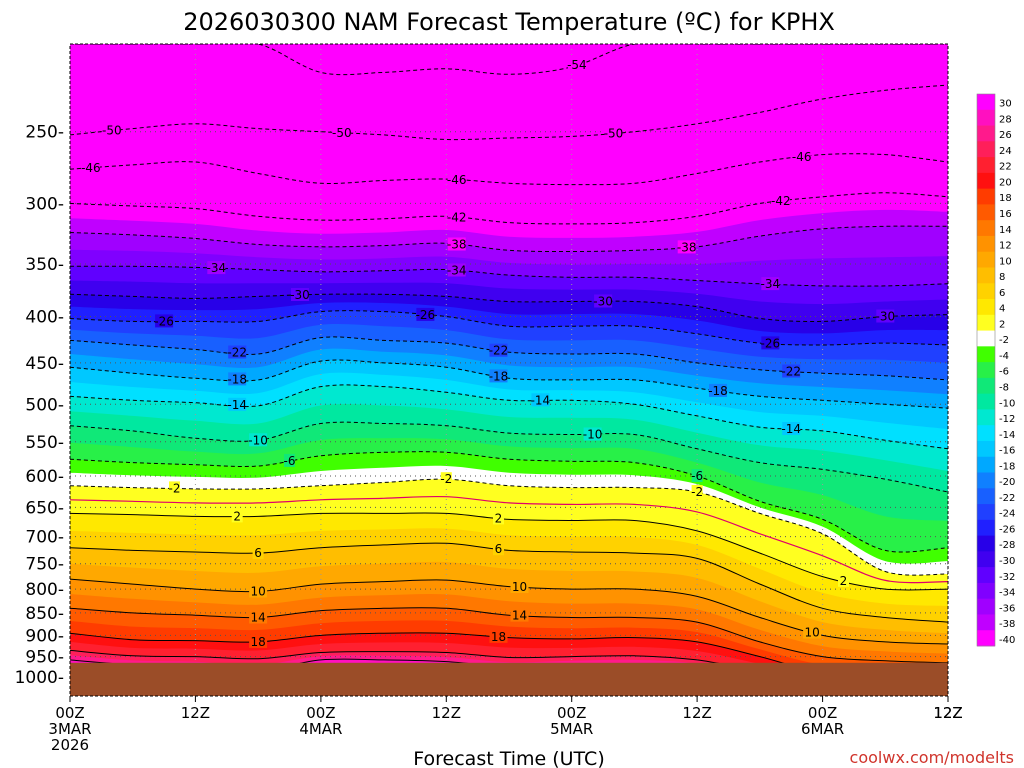 Image resolution: width=1024 pixels, height=768 pixels. I want to click on colorbar-label: 26, so click(1005, 135).